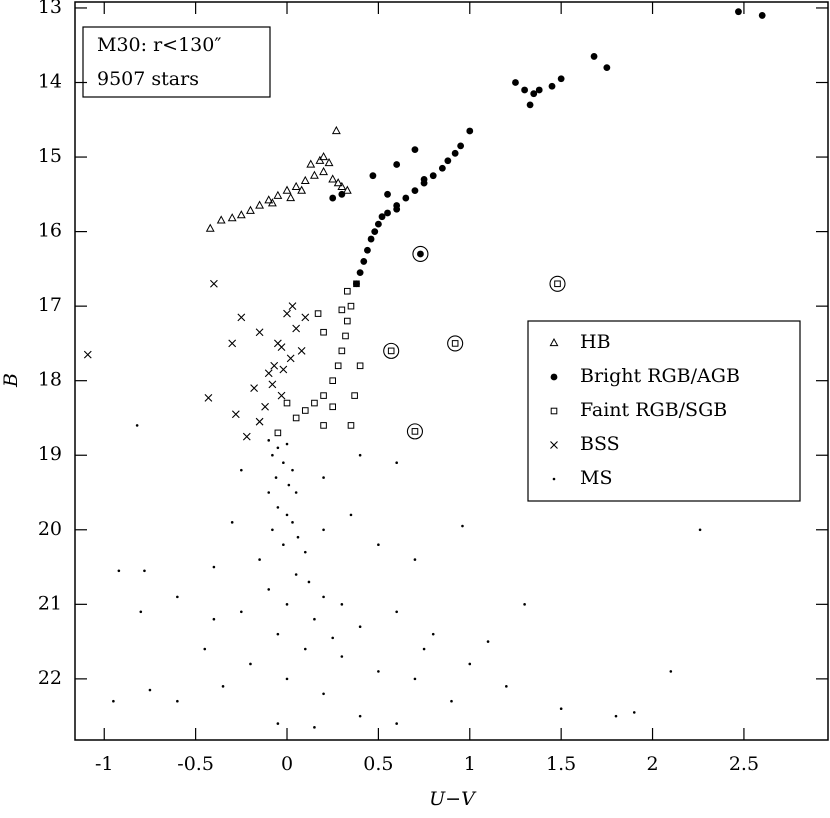  I want to click on x-tick-label: 1, so click(470, 764).